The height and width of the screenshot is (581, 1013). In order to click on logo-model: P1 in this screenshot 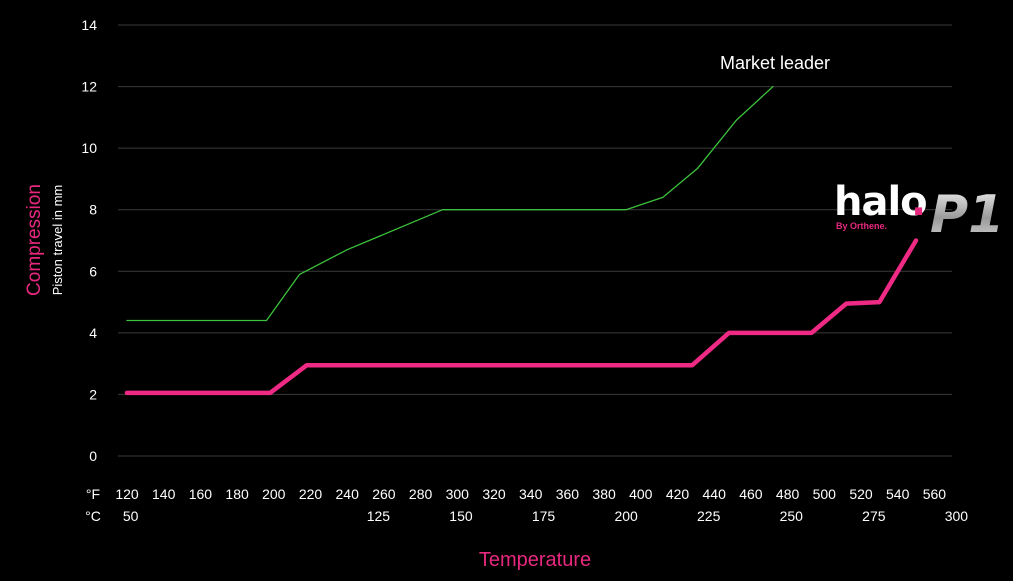, I will do `click(967, 215)`.